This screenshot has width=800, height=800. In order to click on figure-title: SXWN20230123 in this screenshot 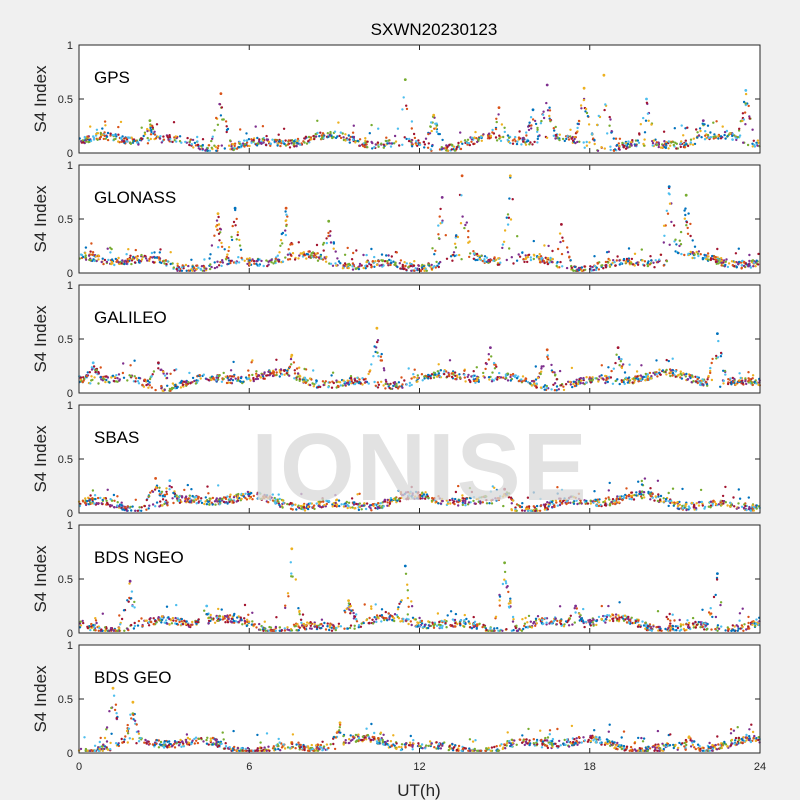, I will do `click(434, 29)`.